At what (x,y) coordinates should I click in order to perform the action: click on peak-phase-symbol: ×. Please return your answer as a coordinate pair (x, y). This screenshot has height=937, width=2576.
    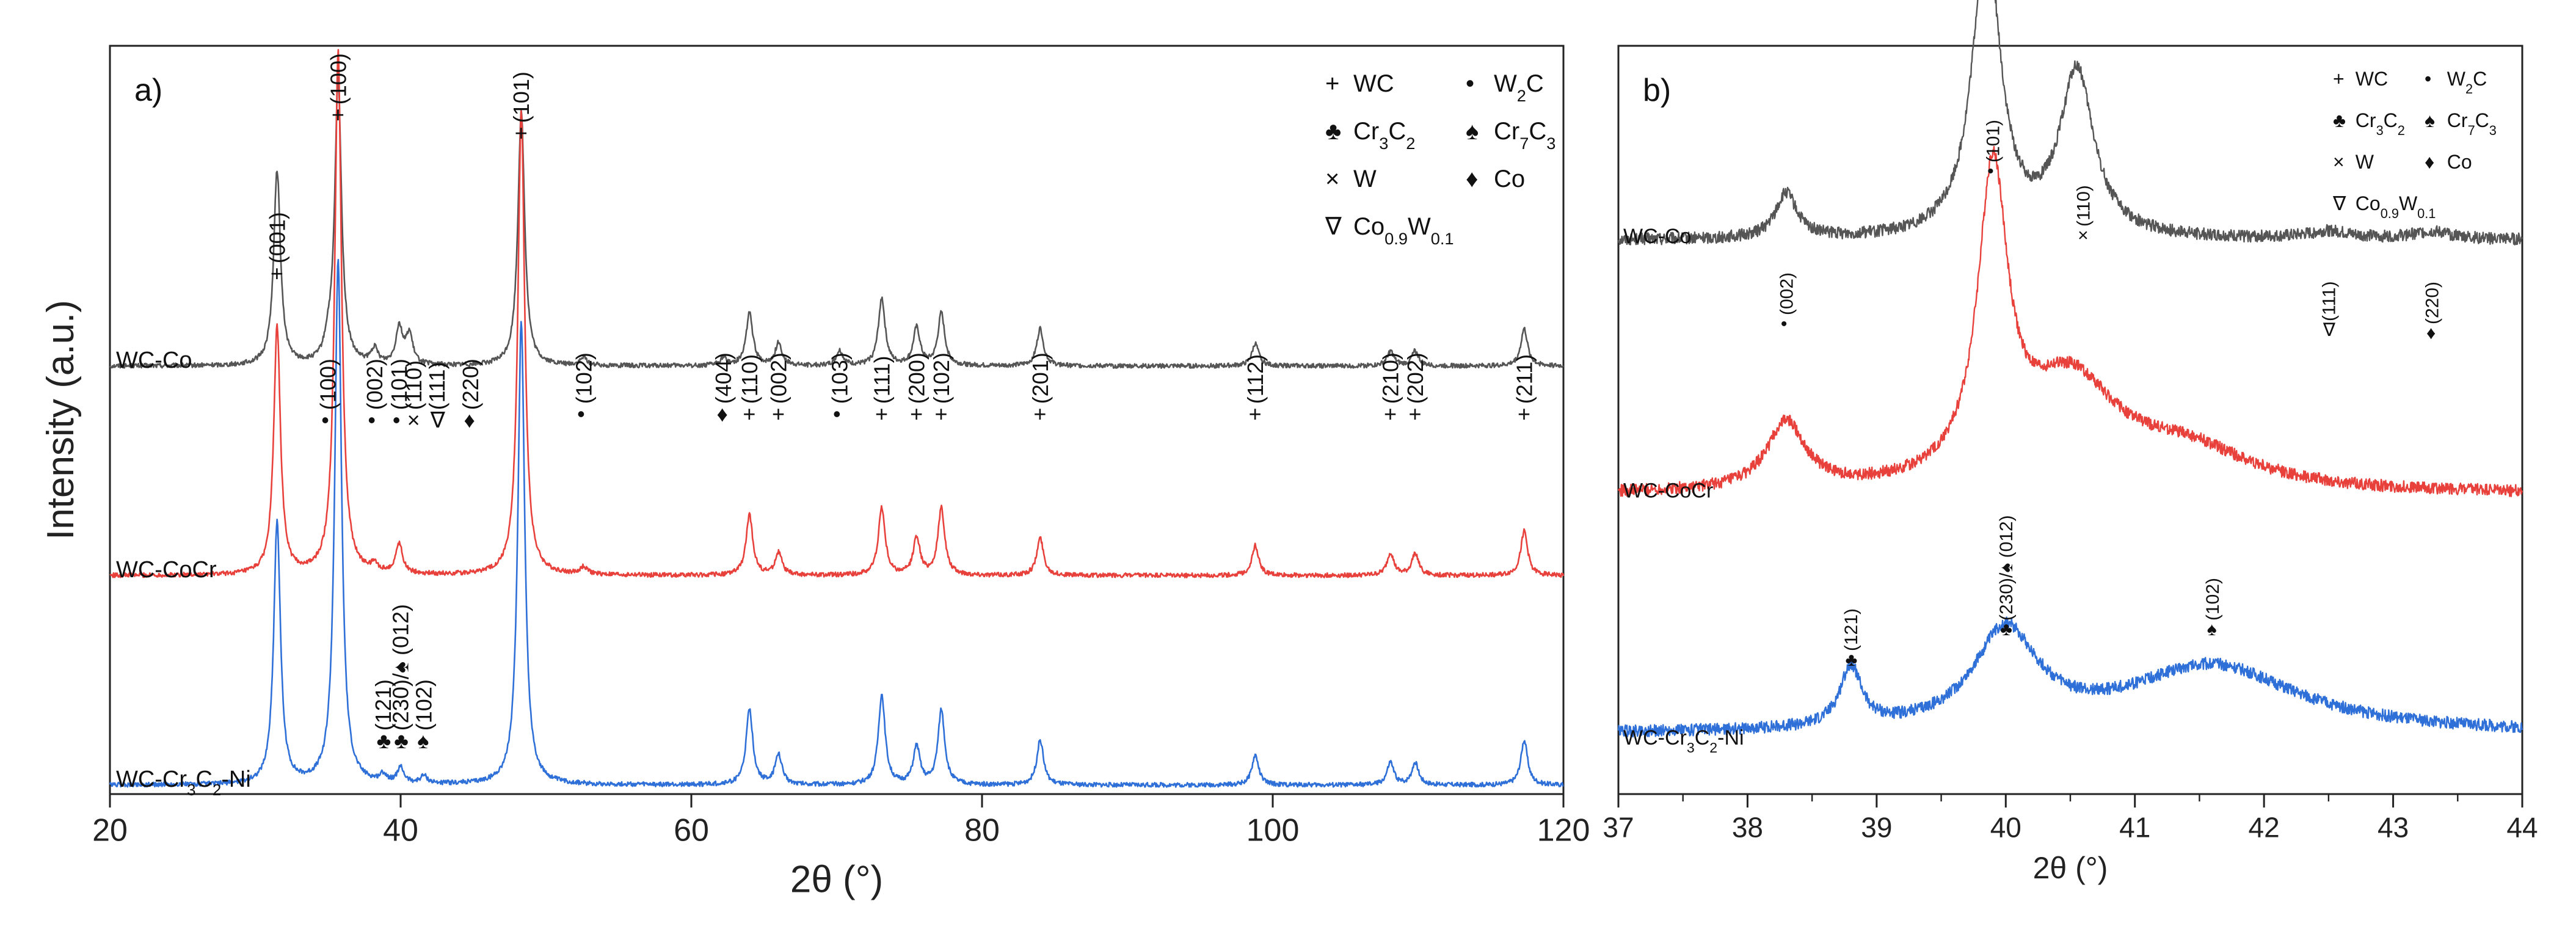
    Looking at the image, I should click on (2083, 235).